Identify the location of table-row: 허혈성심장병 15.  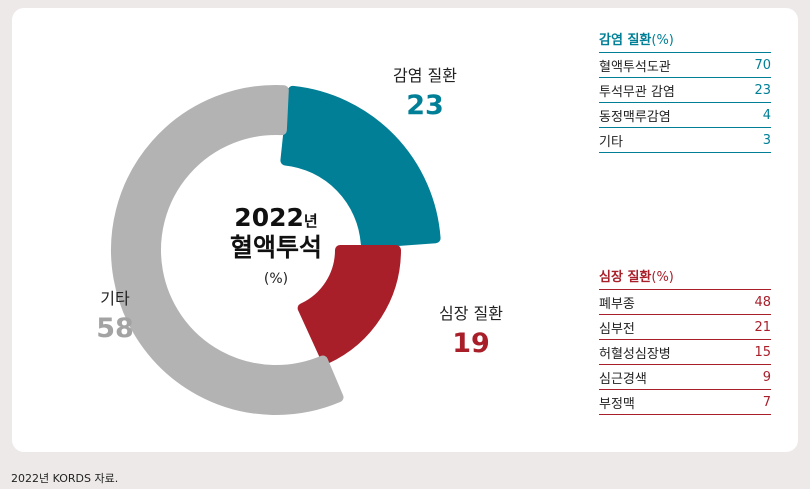
(685, 352).